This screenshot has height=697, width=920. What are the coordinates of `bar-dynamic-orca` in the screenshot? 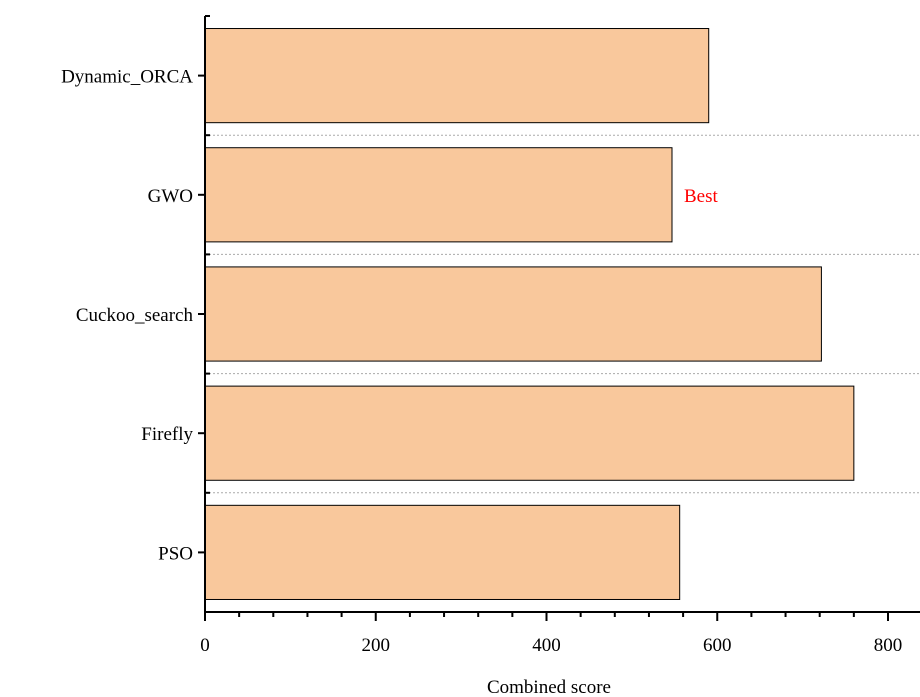 It's located at (457, 76).